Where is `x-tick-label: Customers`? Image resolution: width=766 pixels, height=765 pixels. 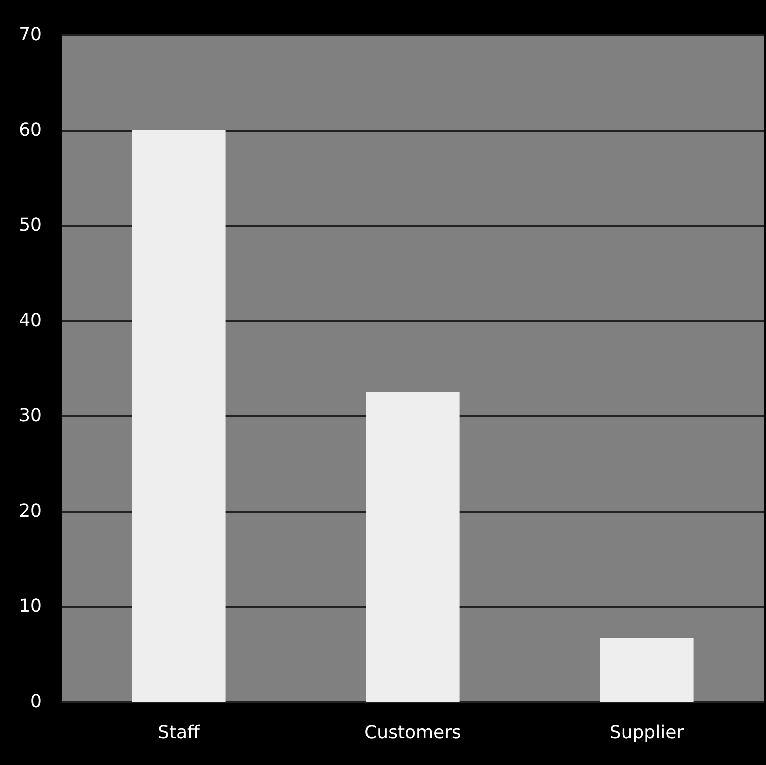
x-tick-label: Customers is located at coordinates (413, 733).